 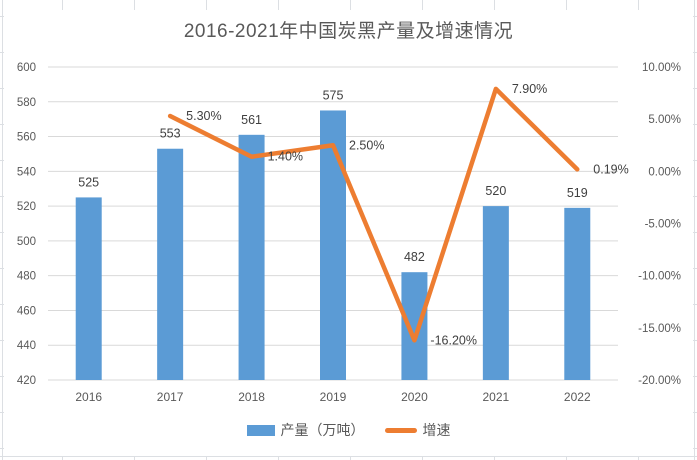 I want to click on bar-2018, so click(x=251, y=257).